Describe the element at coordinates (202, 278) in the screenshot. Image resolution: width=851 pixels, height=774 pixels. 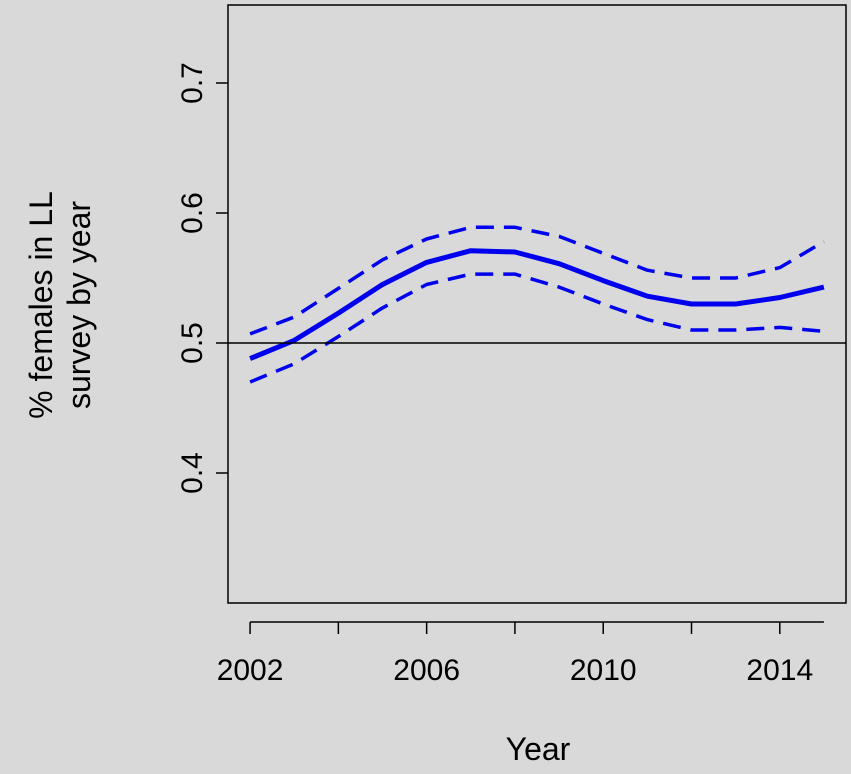
I see `y-axis: 0.4 0.5 0.6 0.7` at that location.